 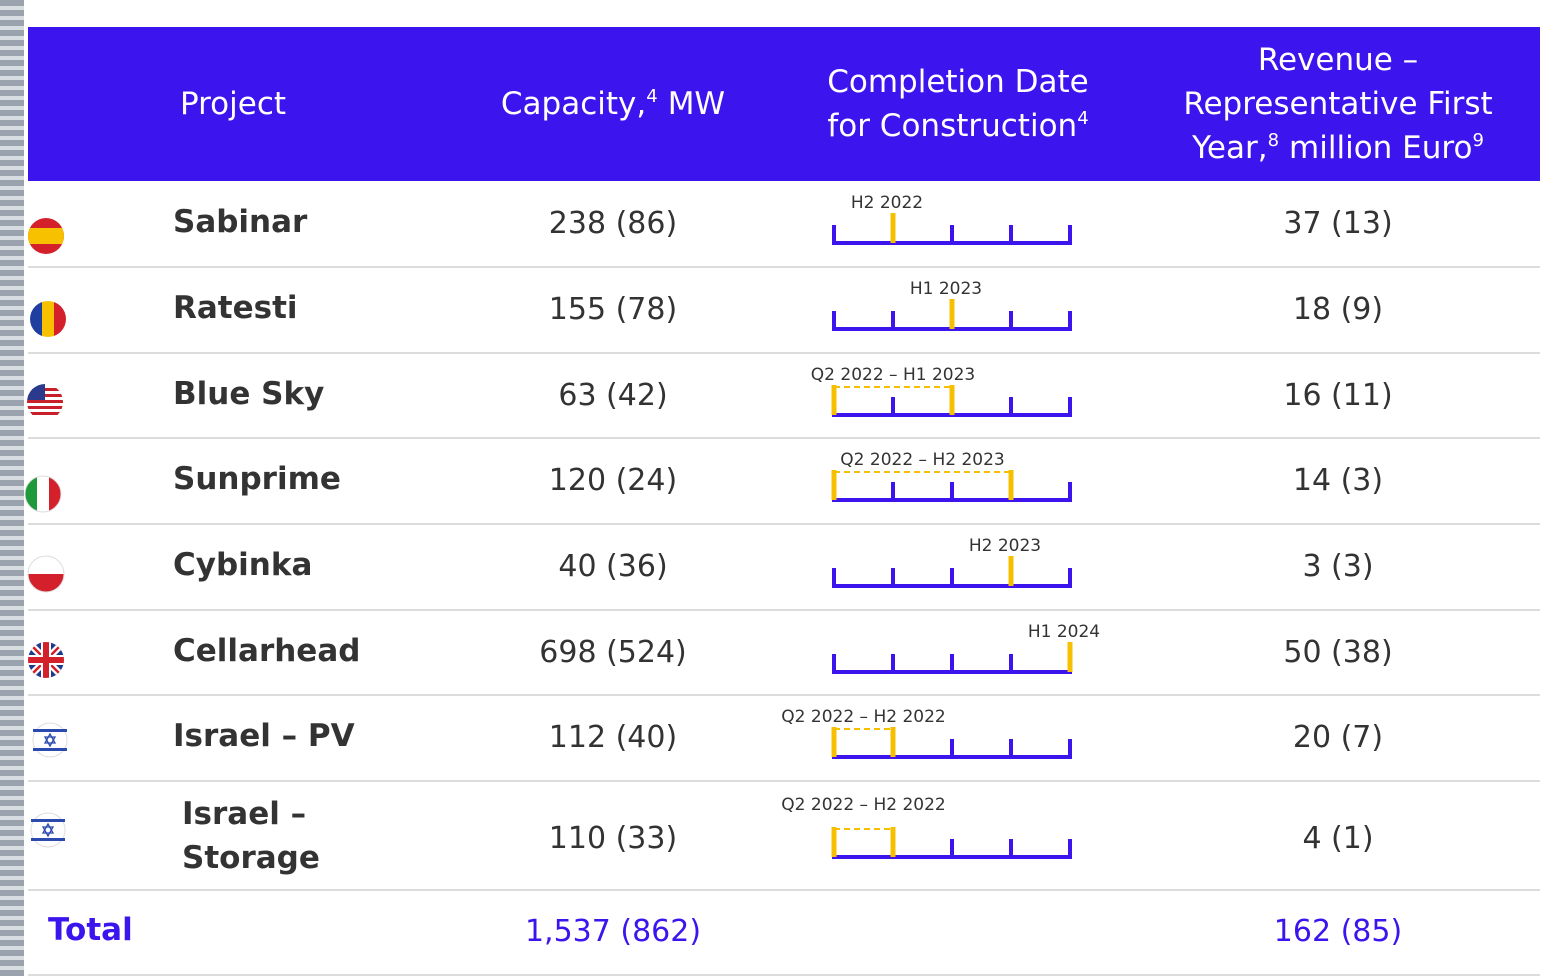 What do you see at coordinates (613, 395) in the screenshot?
I see `capacity: 63 (42)` at bounding box center [613, 395].